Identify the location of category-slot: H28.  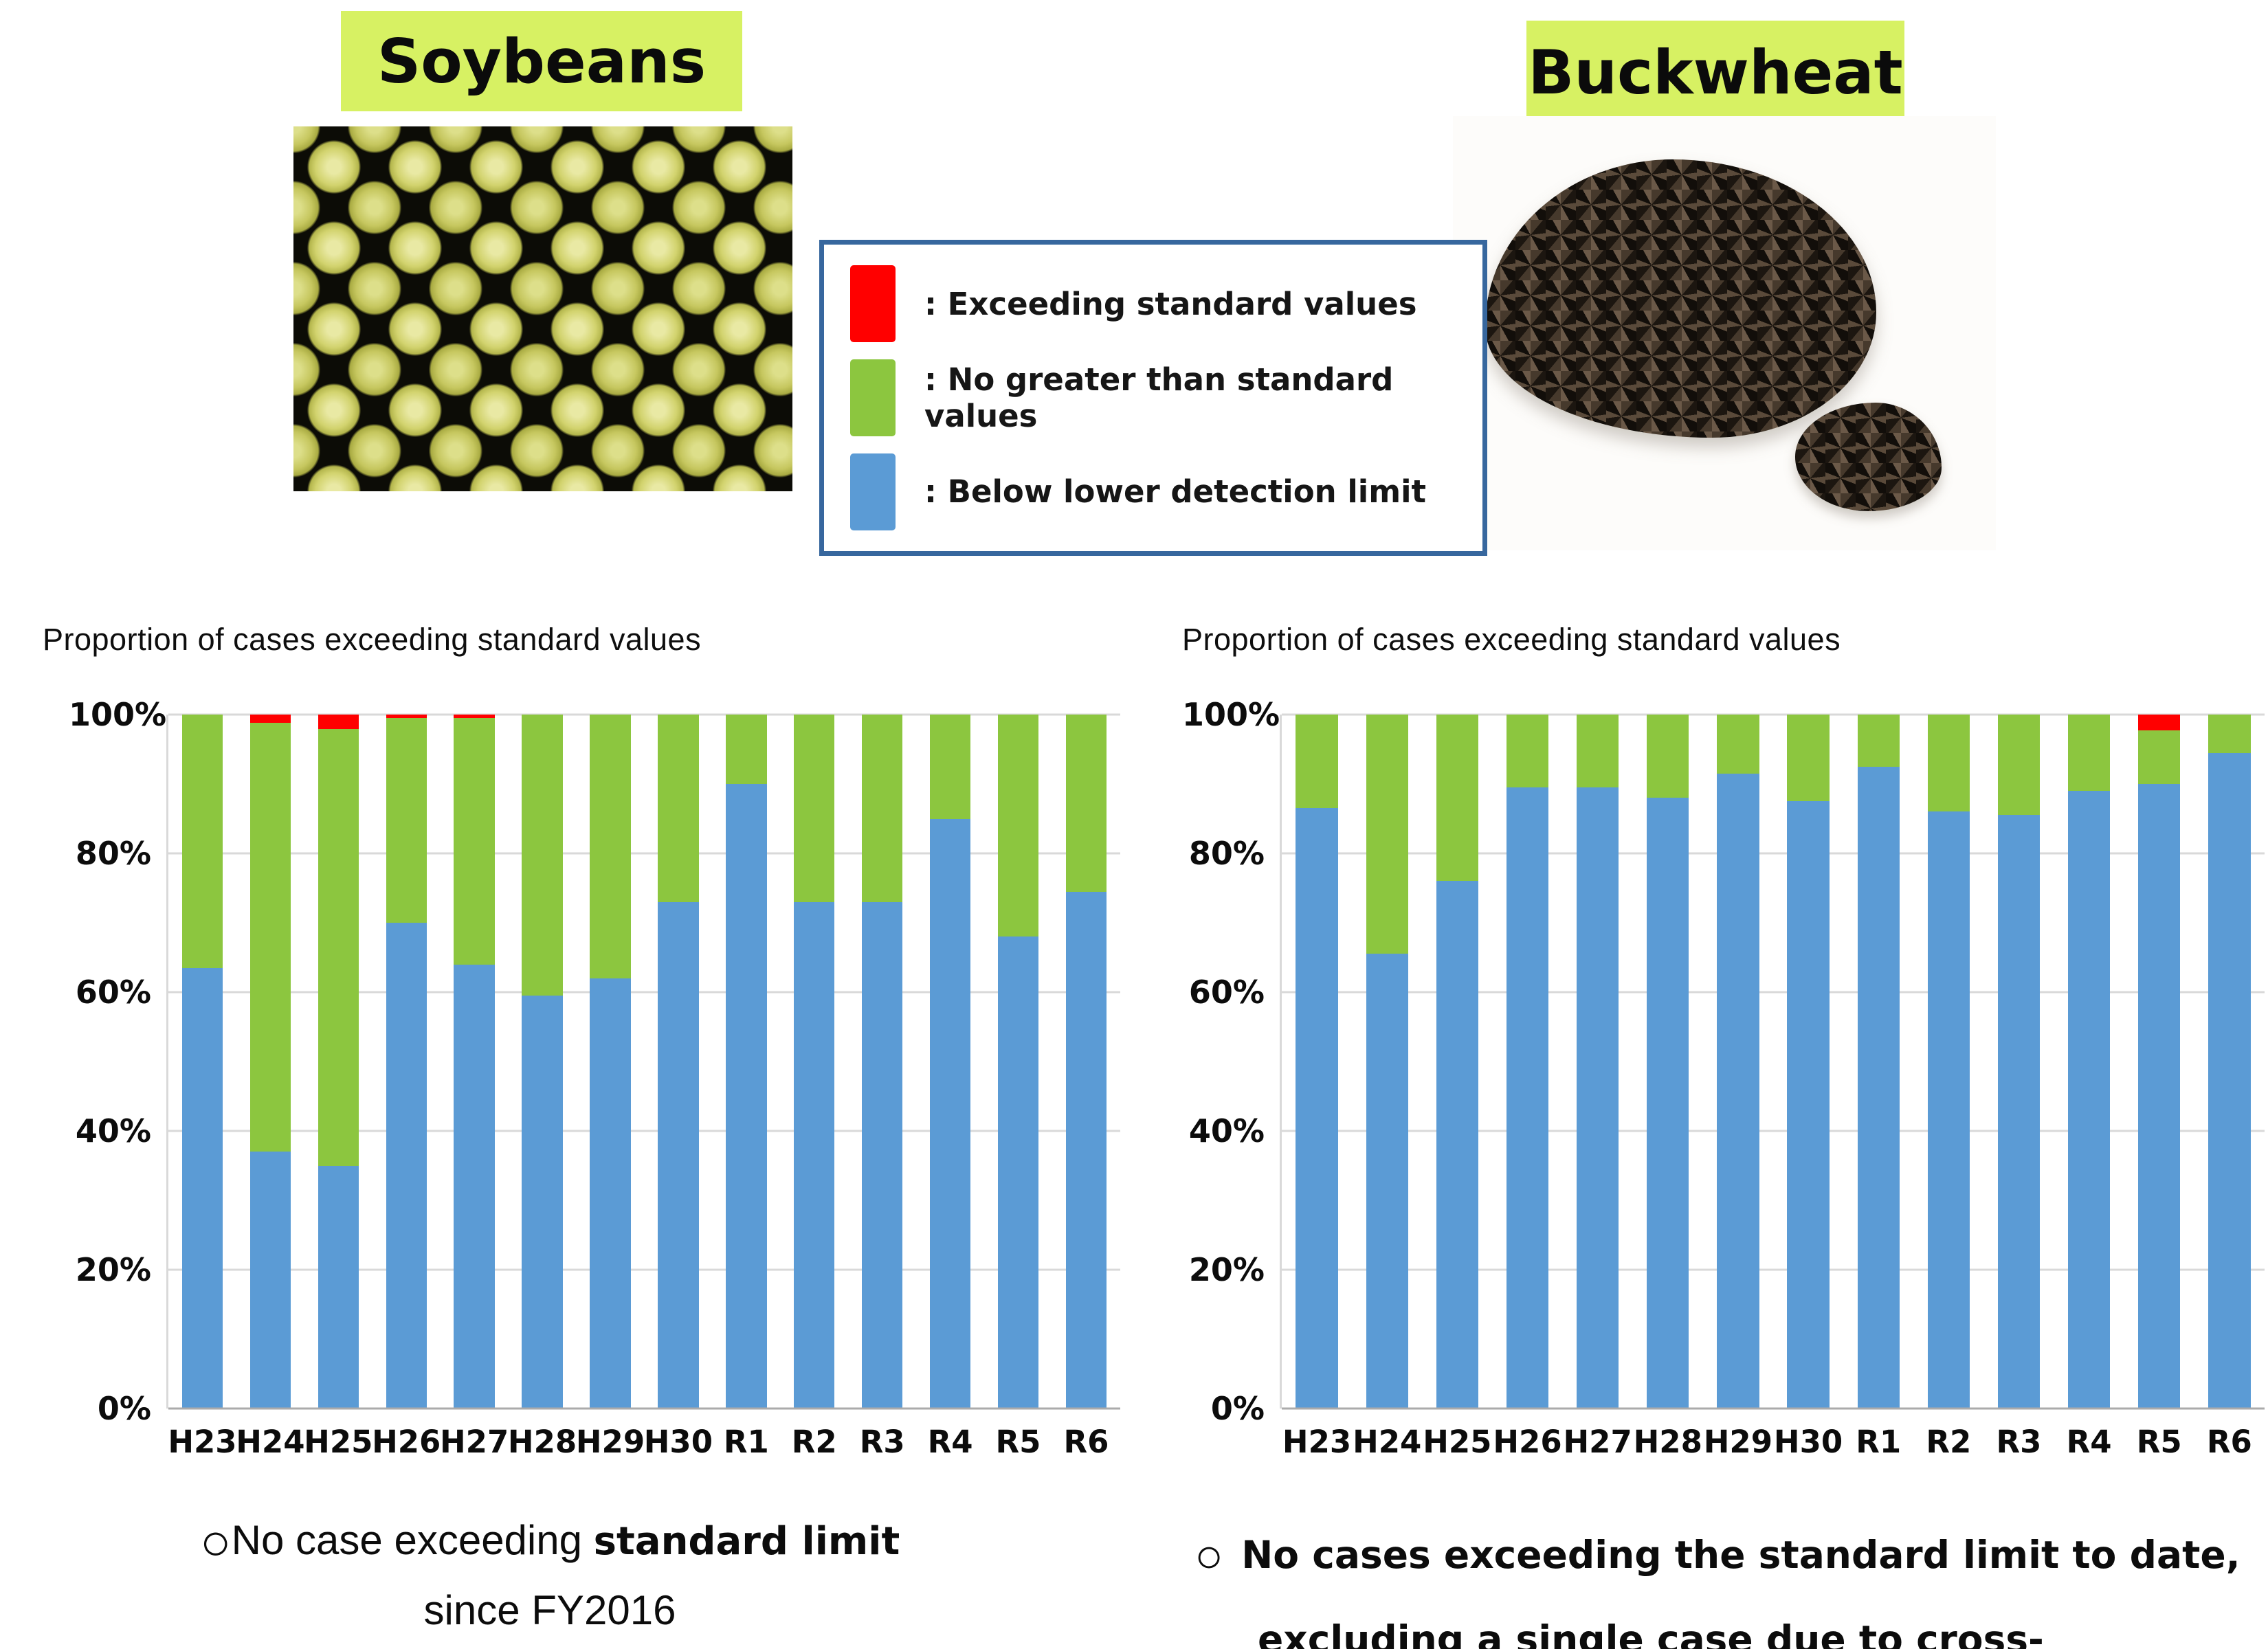
(1668, 1087).